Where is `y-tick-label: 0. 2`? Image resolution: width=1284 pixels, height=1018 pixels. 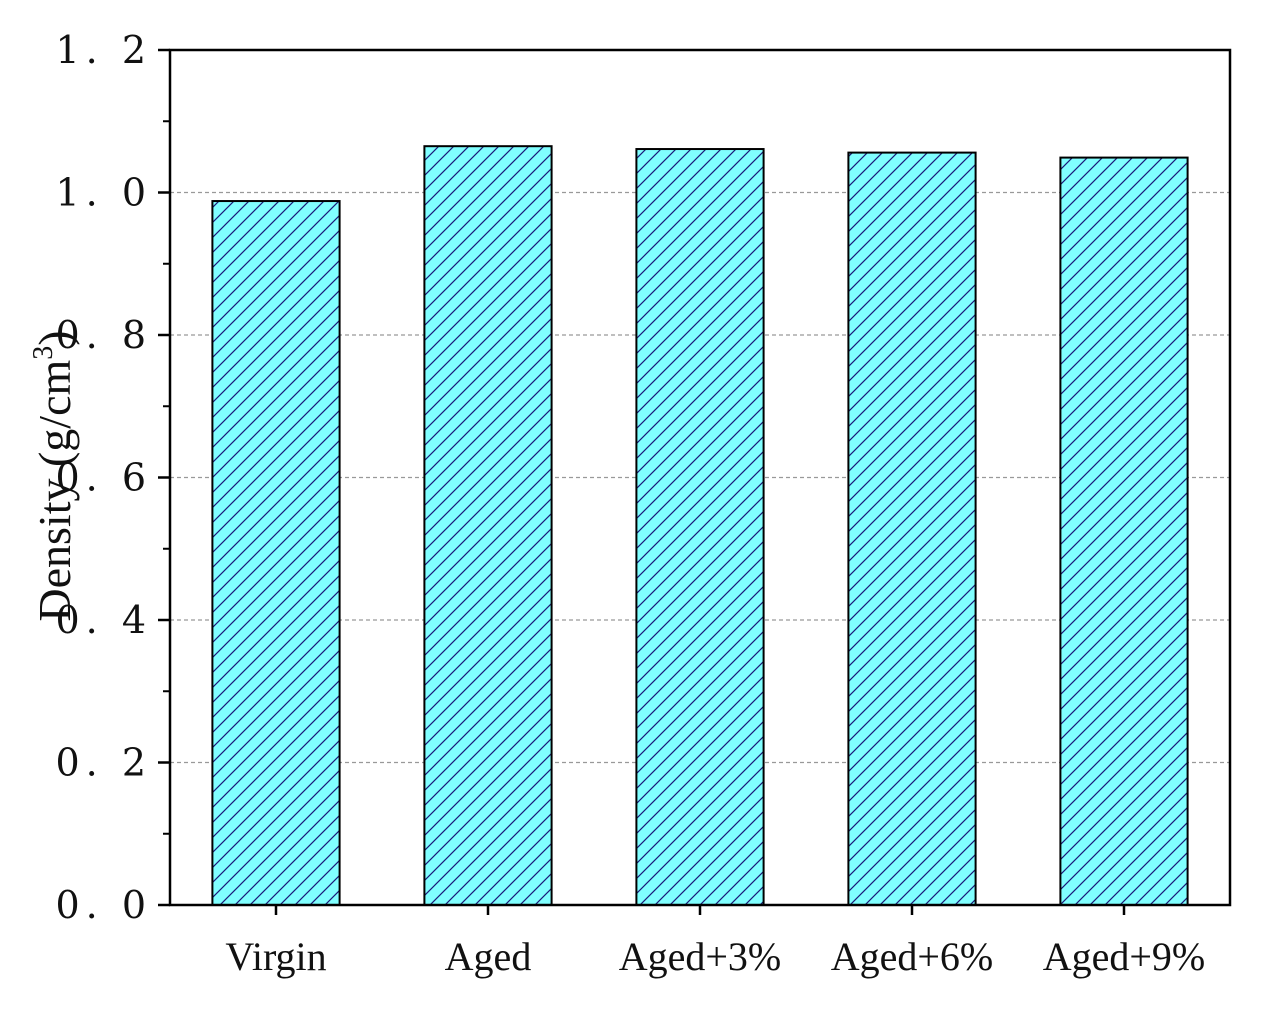
y-tick-label: 0. 2 is located at coordinates (103, 763).